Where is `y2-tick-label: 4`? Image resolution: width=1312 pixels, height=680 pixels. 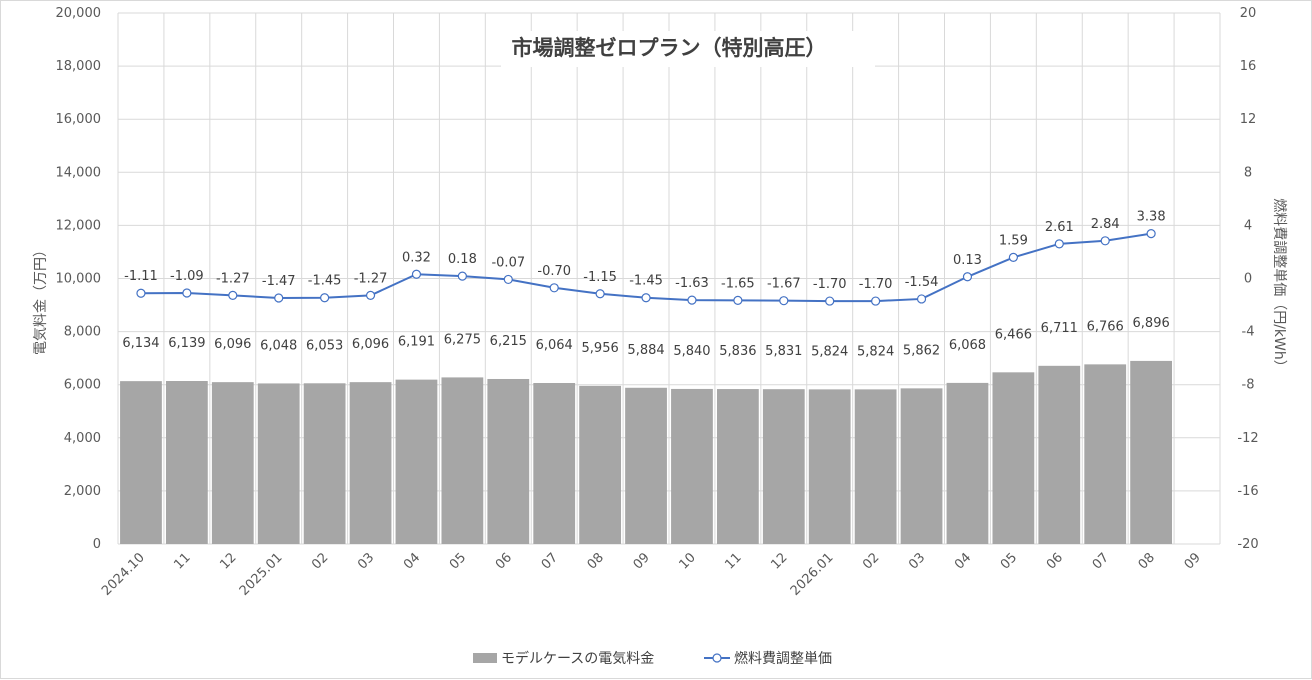
y2-tick-label: 4 is located at coordinates (1248, 225).